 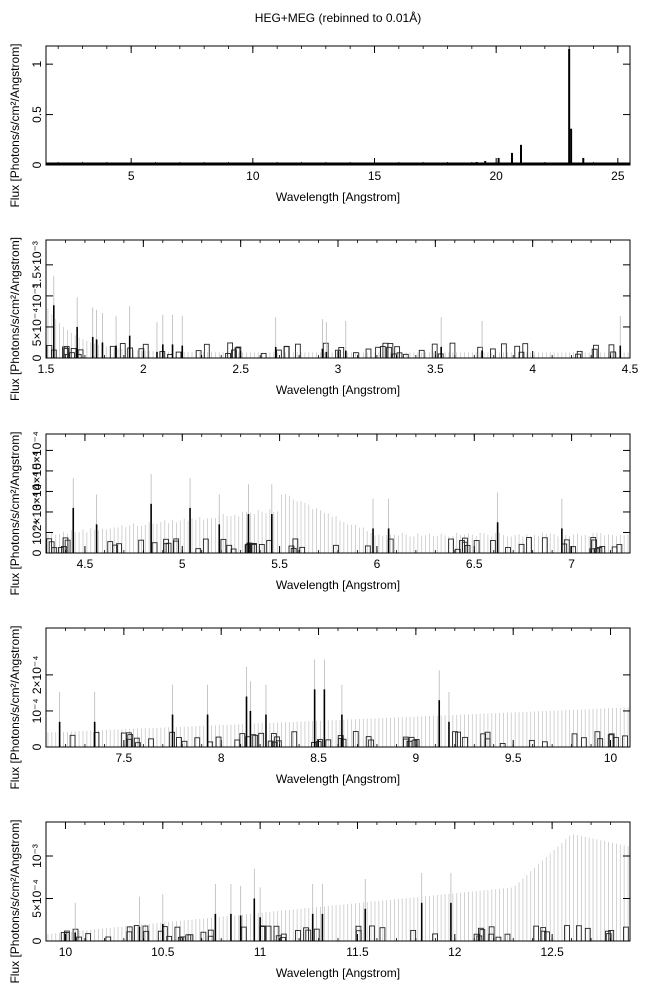 I want to click on y-tick-label: 1.5×10⁻³, so click(x=37, y=264).